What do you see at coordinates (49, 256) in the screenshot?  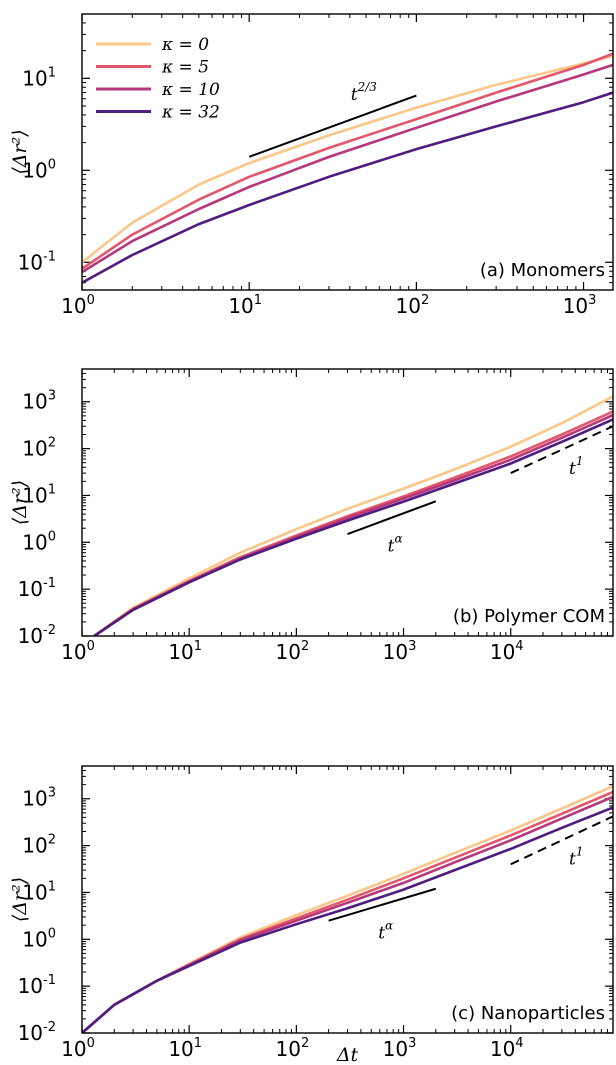 I see `tick-exp: -1` at bounding box center [49, 256].